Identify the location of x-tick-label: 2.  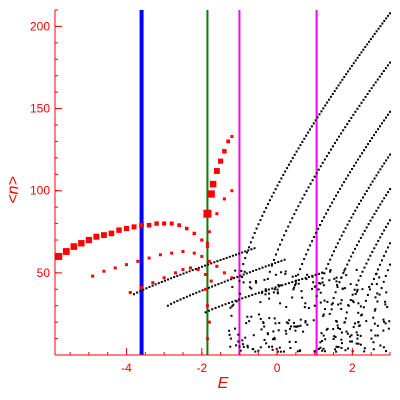
(352, 368).